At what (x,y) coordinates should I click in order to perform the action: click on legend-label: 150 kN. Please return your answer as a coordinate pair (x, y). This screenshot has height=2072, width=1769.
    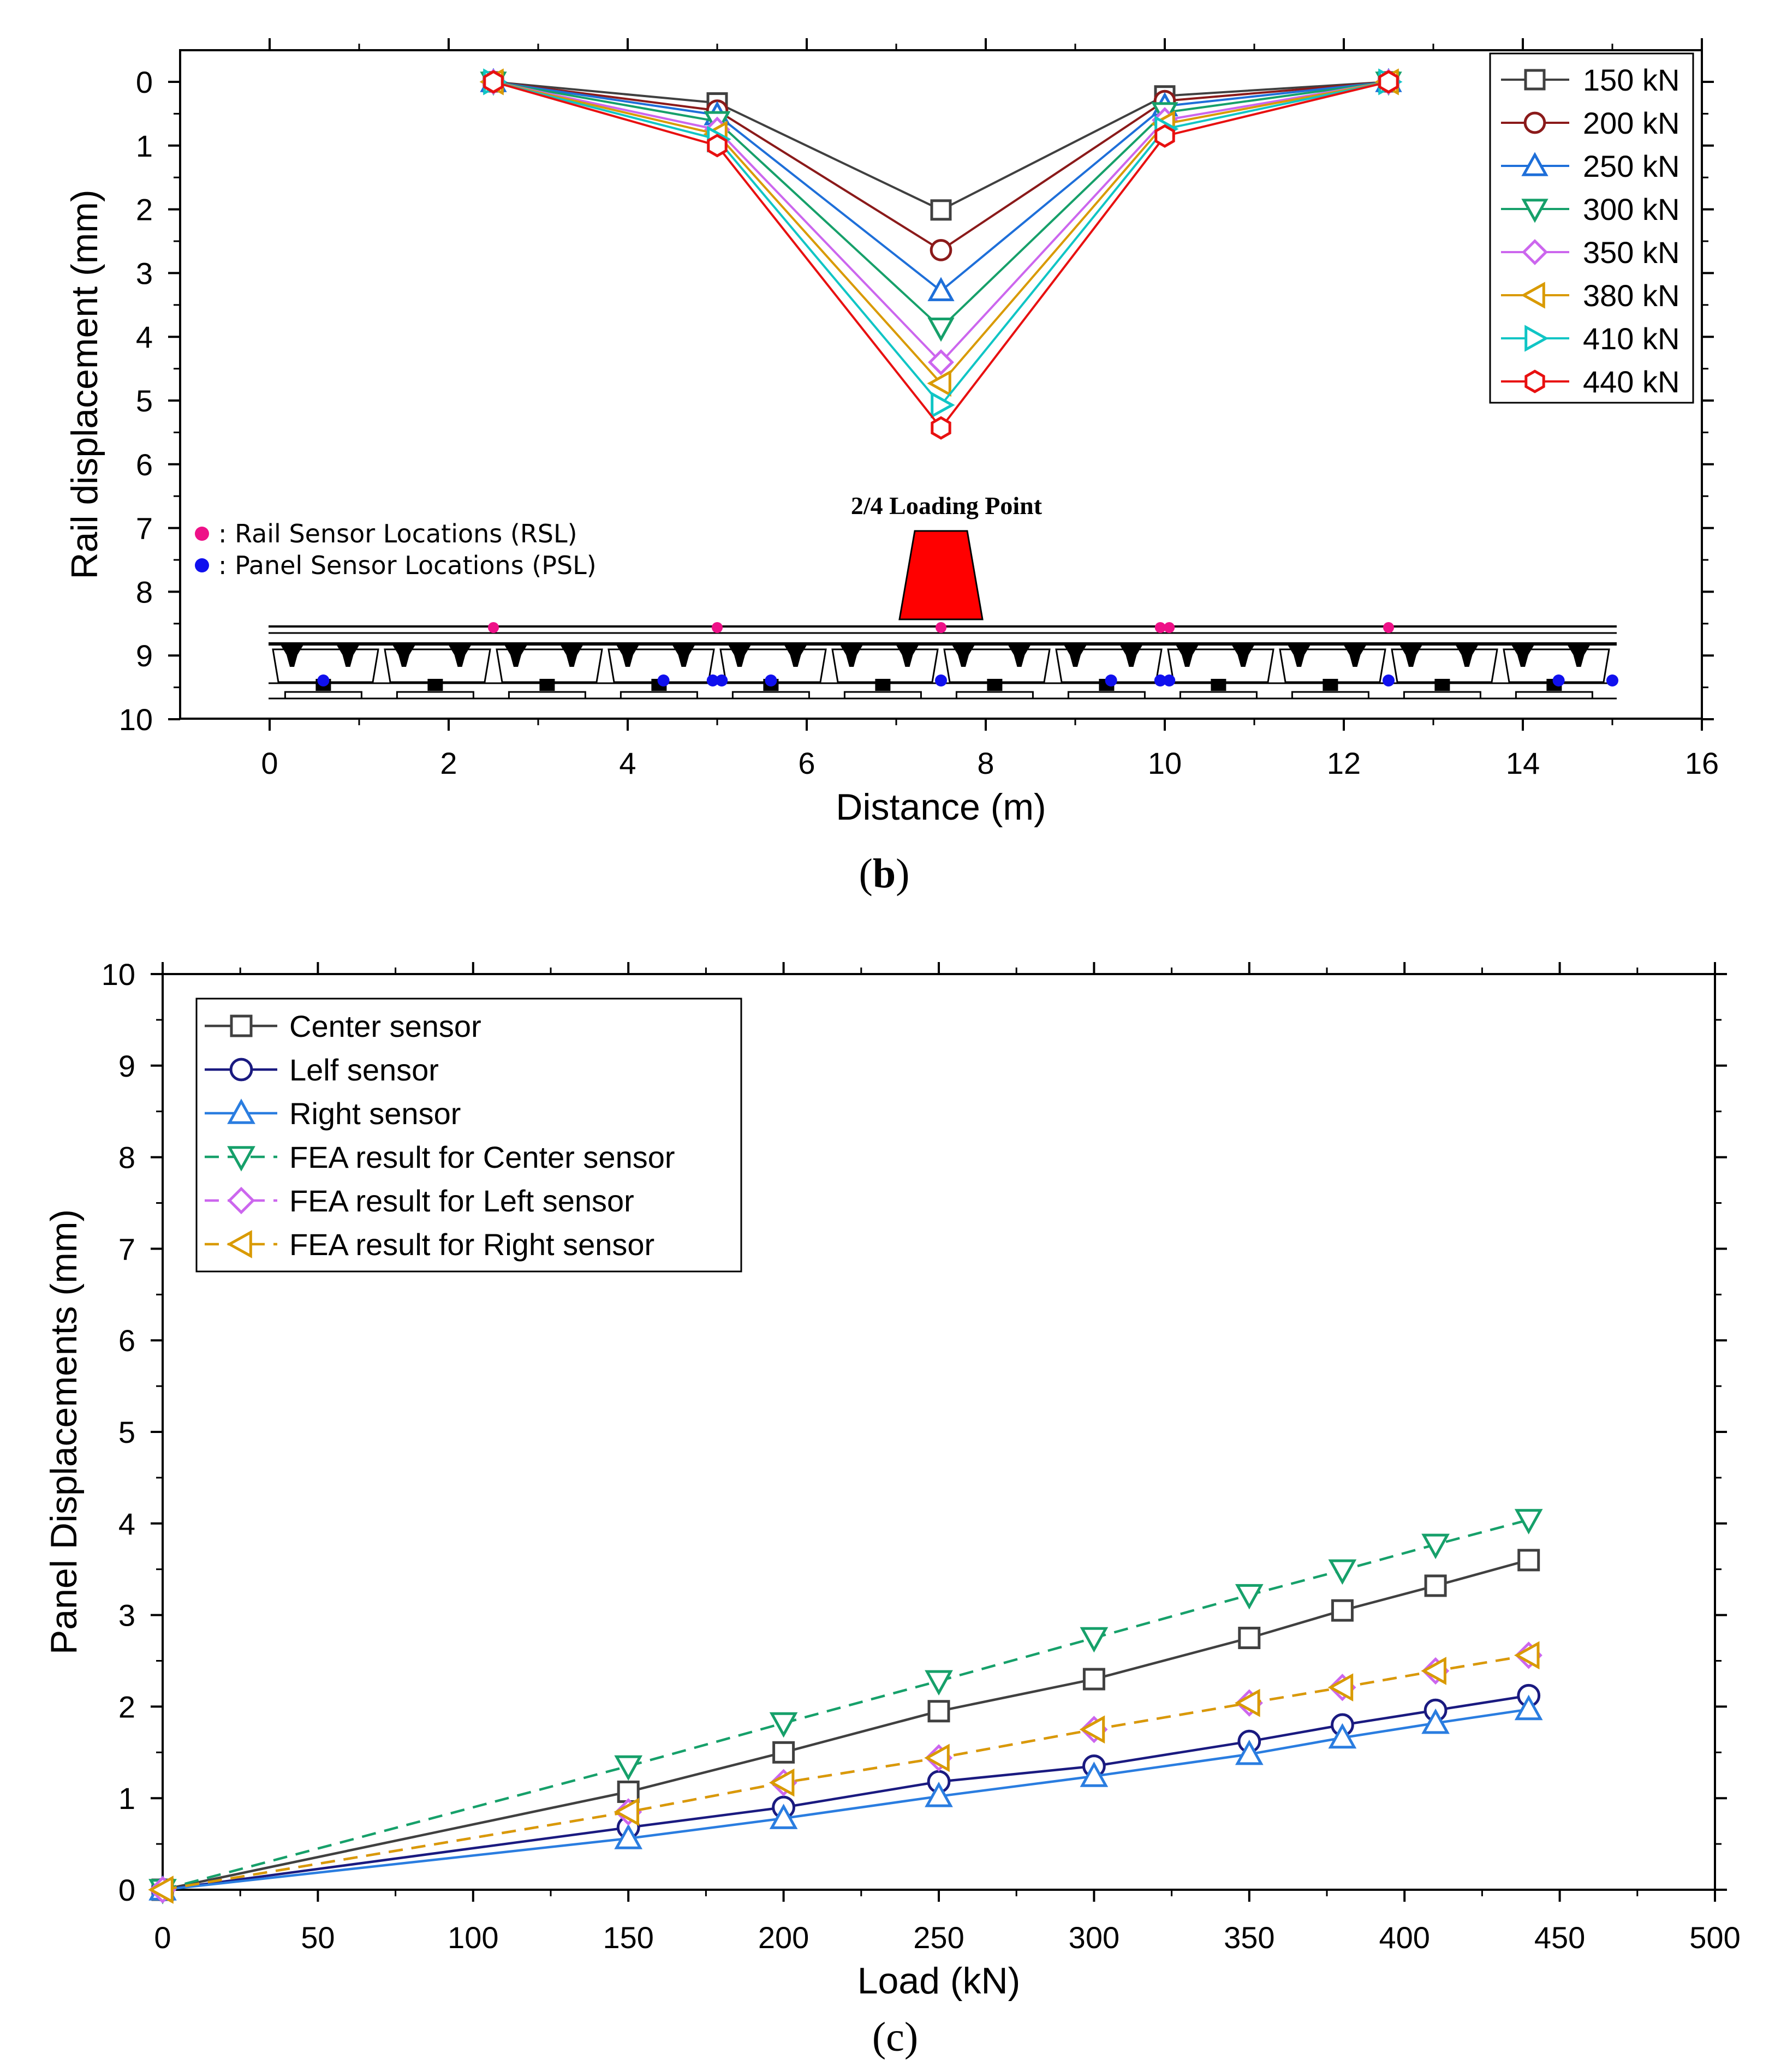
    Looking at the image, I should click on (1631, 80).